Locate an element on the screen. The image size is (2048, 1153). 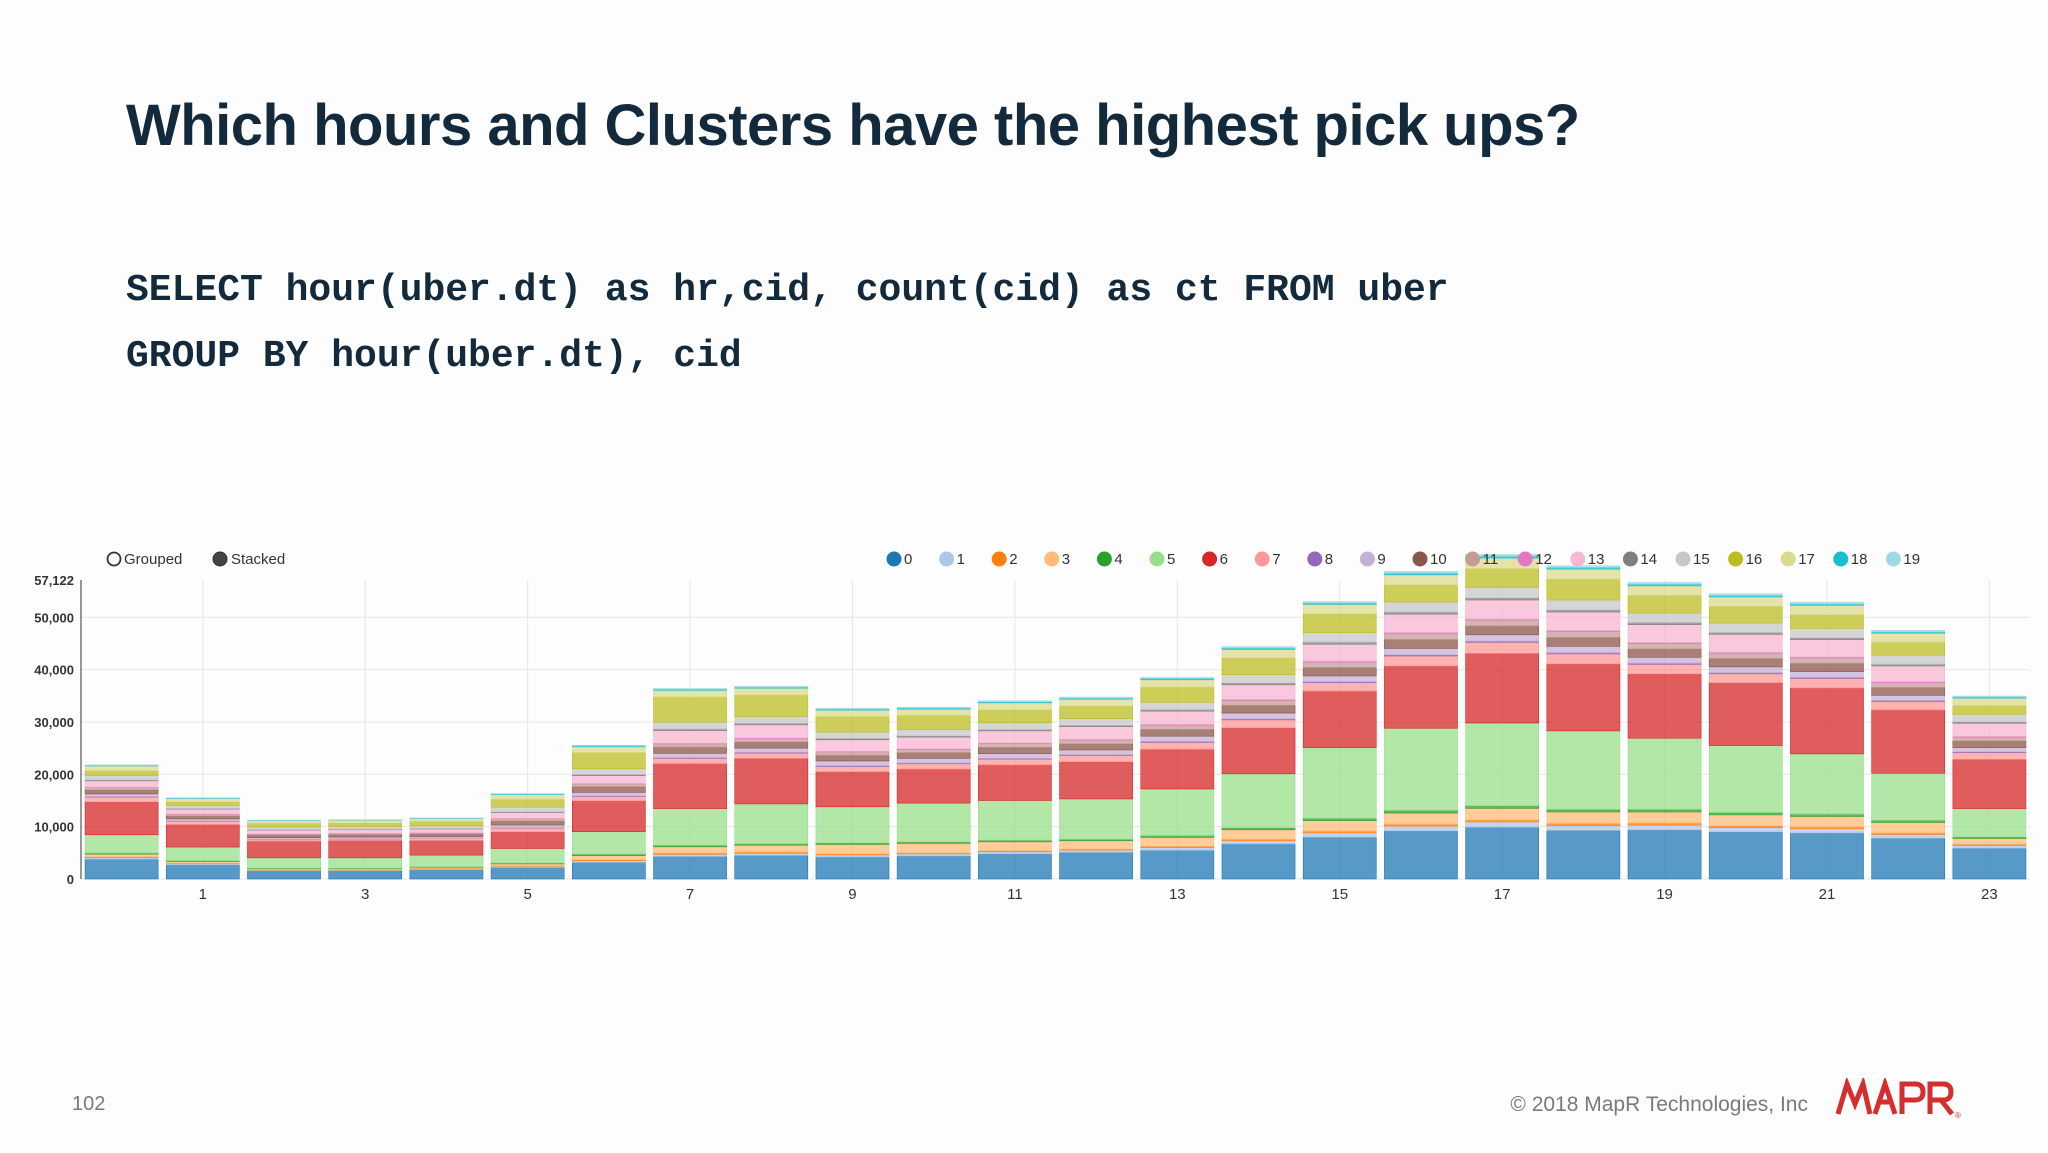
legend-item-4: 4 is located at coordinates (1109, 559).